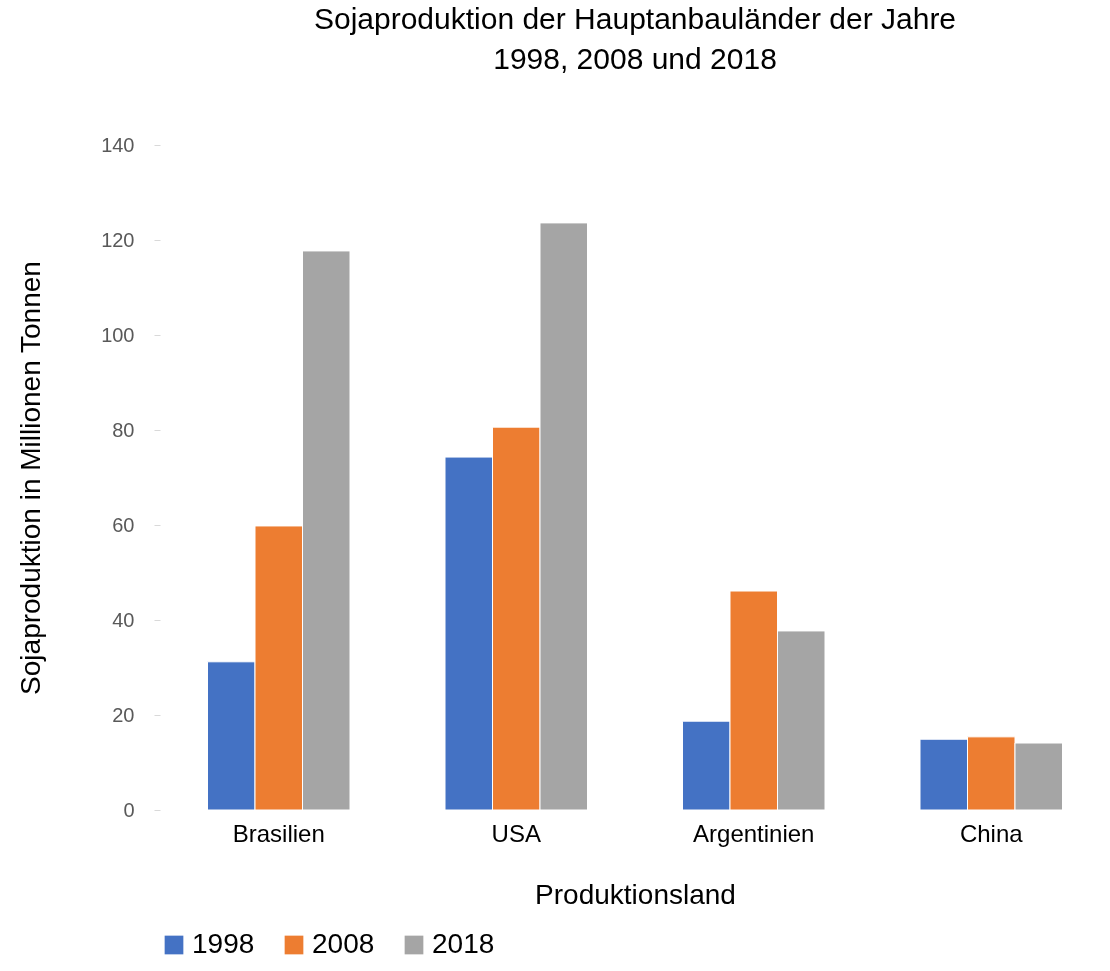  I want to click on y-tick-label: 140, so click(118, 144).